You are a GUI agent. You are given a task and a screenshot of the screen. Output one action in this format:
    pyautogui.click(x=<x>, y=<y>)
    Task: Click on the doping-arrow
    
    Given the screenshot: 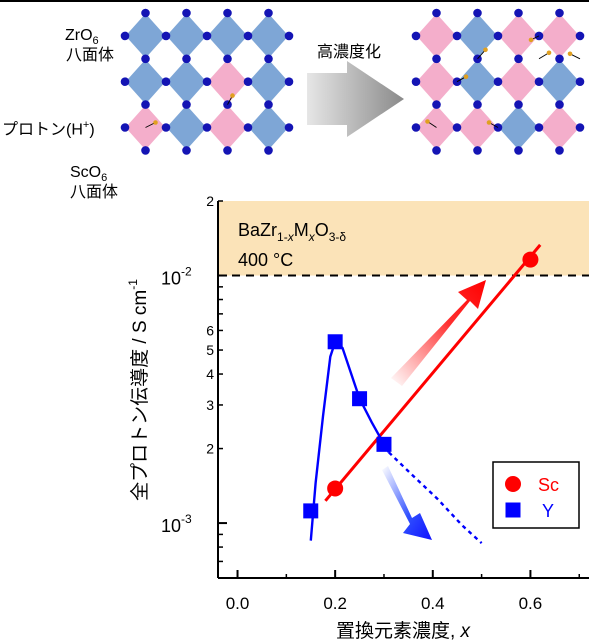 What is the action you would take?
    pyautogui.click(x=355, y=99)
    